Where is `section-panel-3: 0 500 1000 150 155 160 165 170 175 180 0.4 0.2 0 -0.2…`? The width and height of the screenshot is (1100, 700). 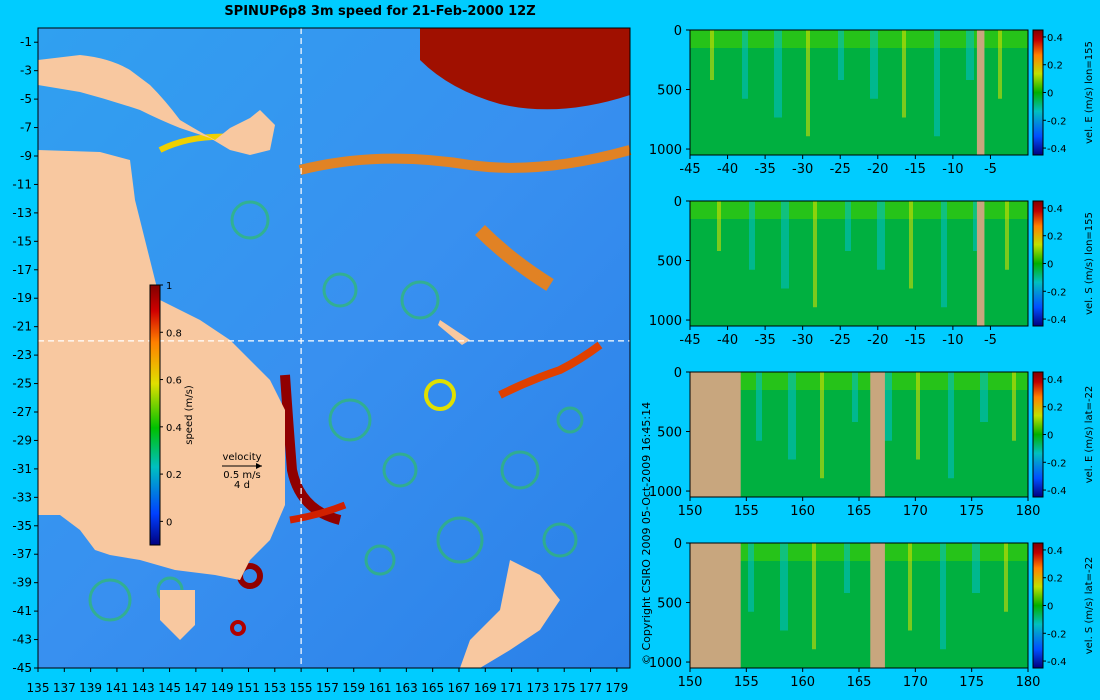 section-panel-3: 0 500 1000 150 155 160 165 170 175 180 0.4 0.2 0 -0.2… is located at coordinates (872, 442).